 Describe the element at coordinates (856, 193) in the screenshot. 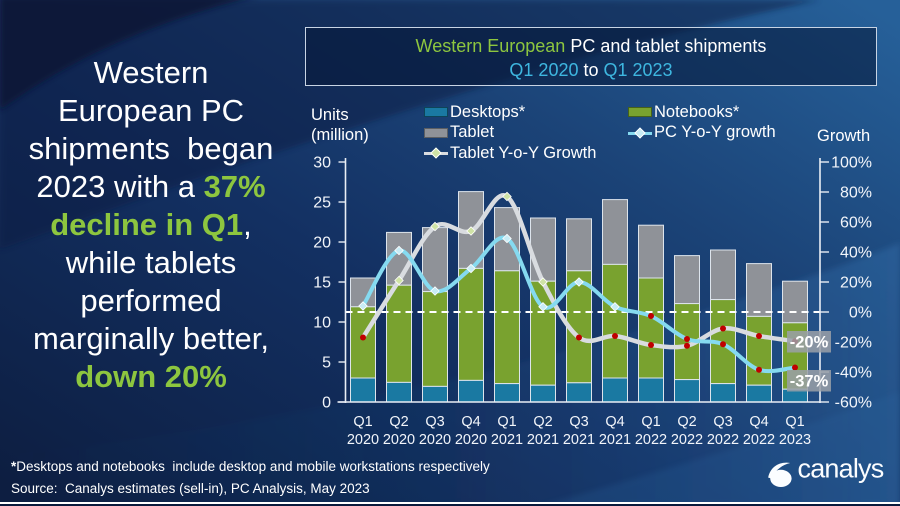

I see `svg-text: 80%` at that location.